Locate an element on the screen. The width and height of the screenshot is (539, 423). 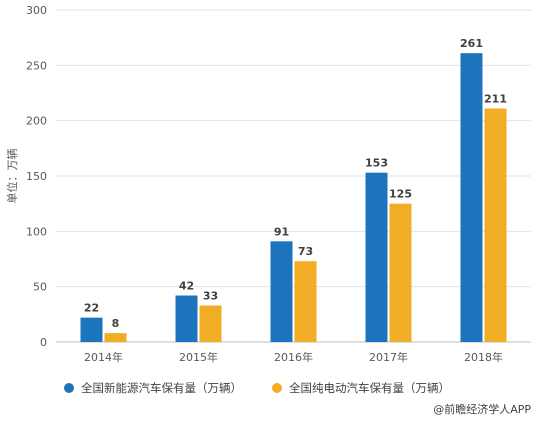
data-label-series-1: 42 is located at coordinates (186, 286).